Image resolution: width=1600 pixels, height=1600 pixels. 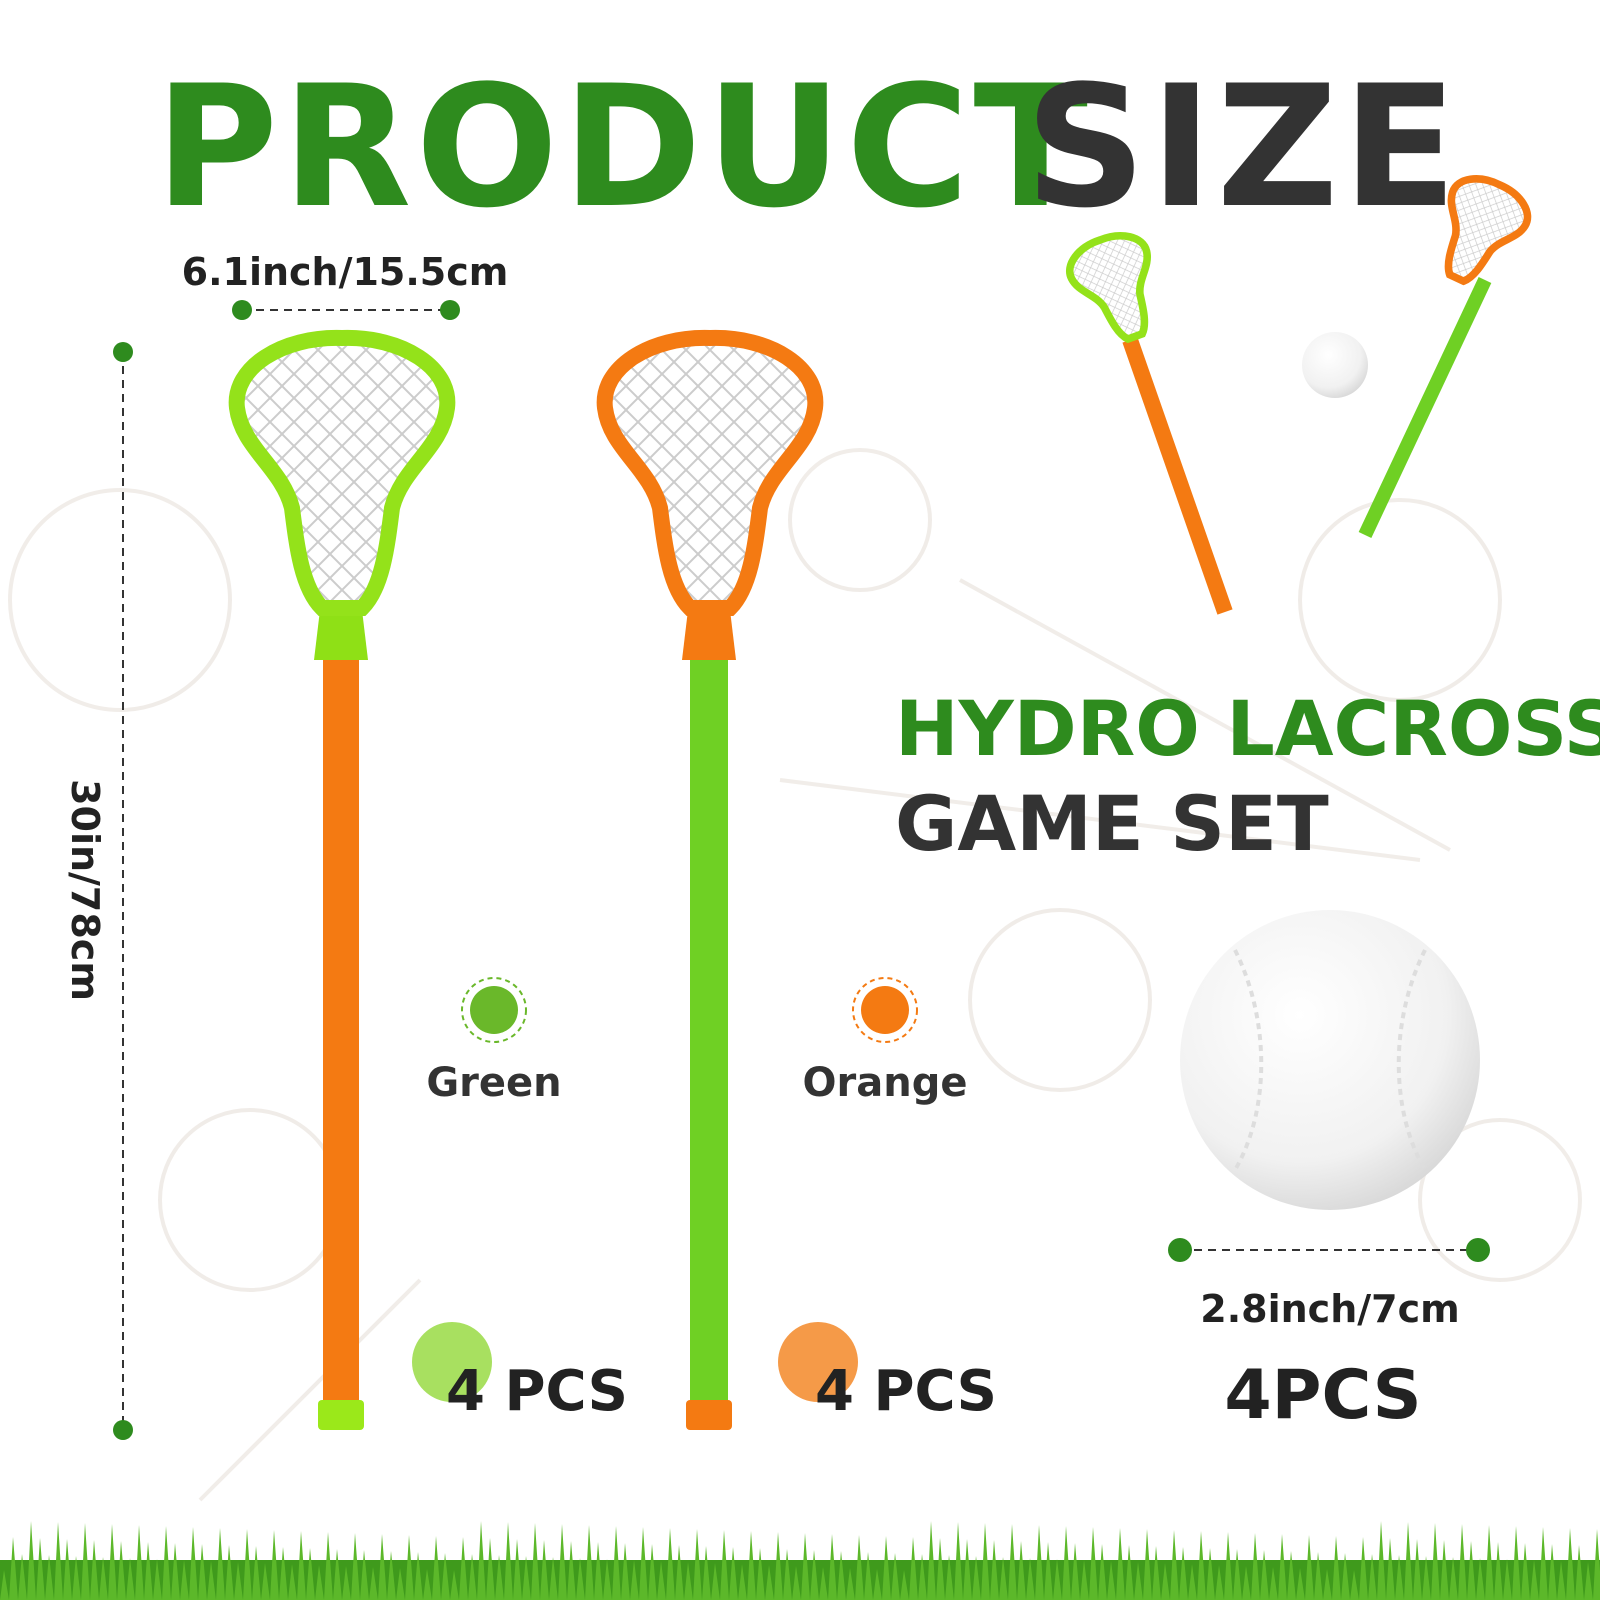 What do you see at coordinates (1329, 1309) in the screenshot?
I see `ball-dimension-label: 2.8inch/7cm` at bounding box center [1329, 1309].